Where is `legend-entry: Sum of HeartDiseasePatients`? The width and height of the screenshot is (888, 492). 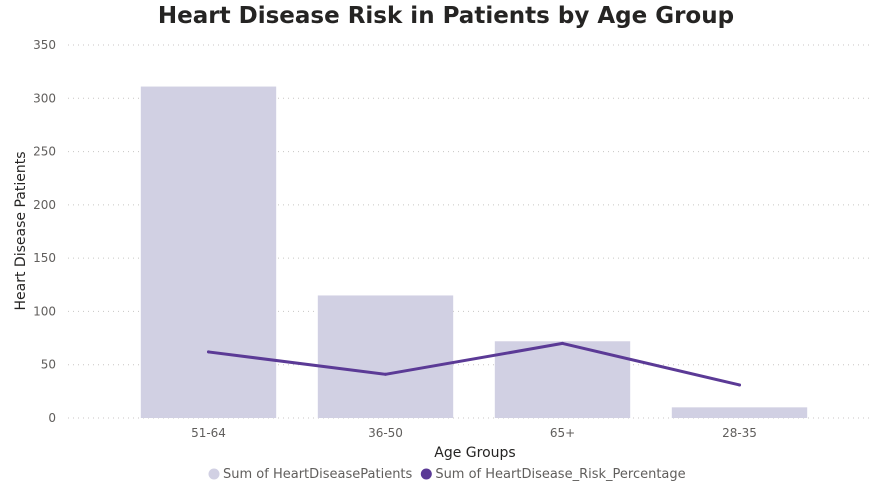 legend-entry: Sum of HeartDiseasePatients is located at coordinates (318, 474).